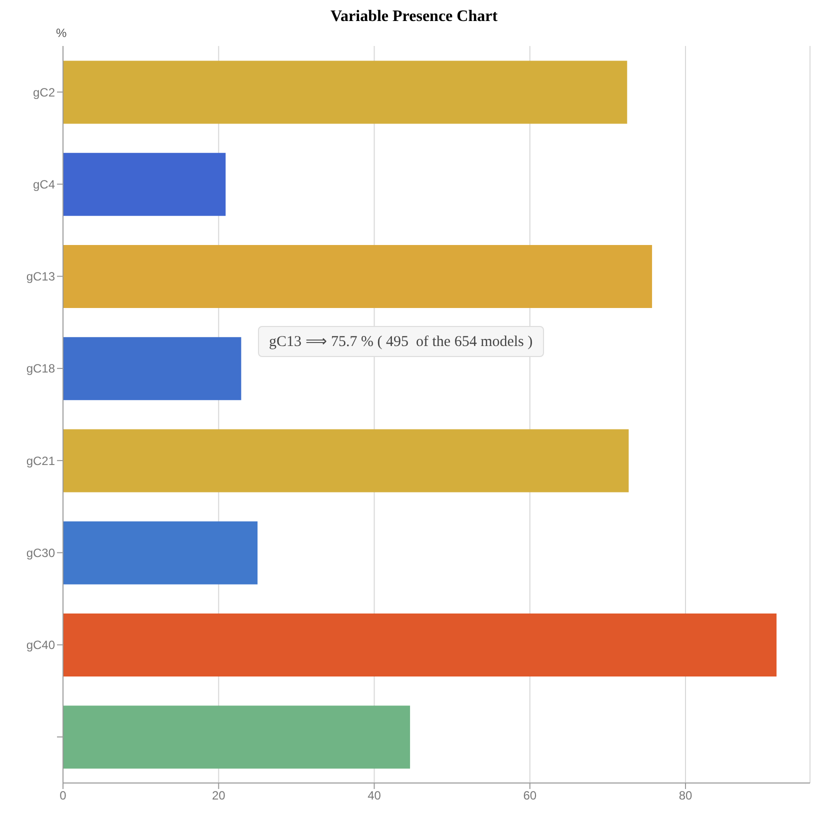 The height and width of the screenshot is (830, 820). What do you see at coordinates (61, 33) in the screenshot?
I see `x-axis-title: %` at bounding box center [61, 33].